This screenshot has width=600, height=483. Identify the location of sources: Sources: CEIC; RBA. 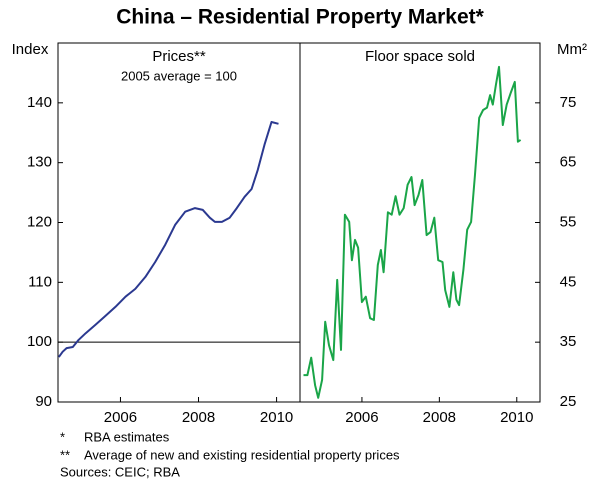
(120, 471).